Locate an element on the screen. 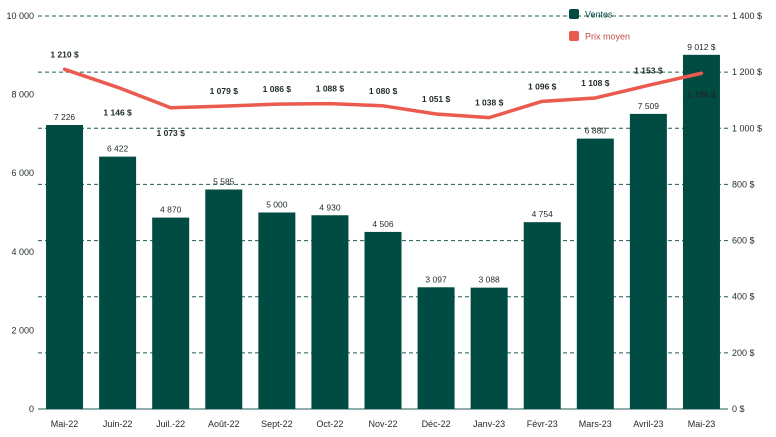  bar-value-label: 5 000 is located at coordinates (277, 205).